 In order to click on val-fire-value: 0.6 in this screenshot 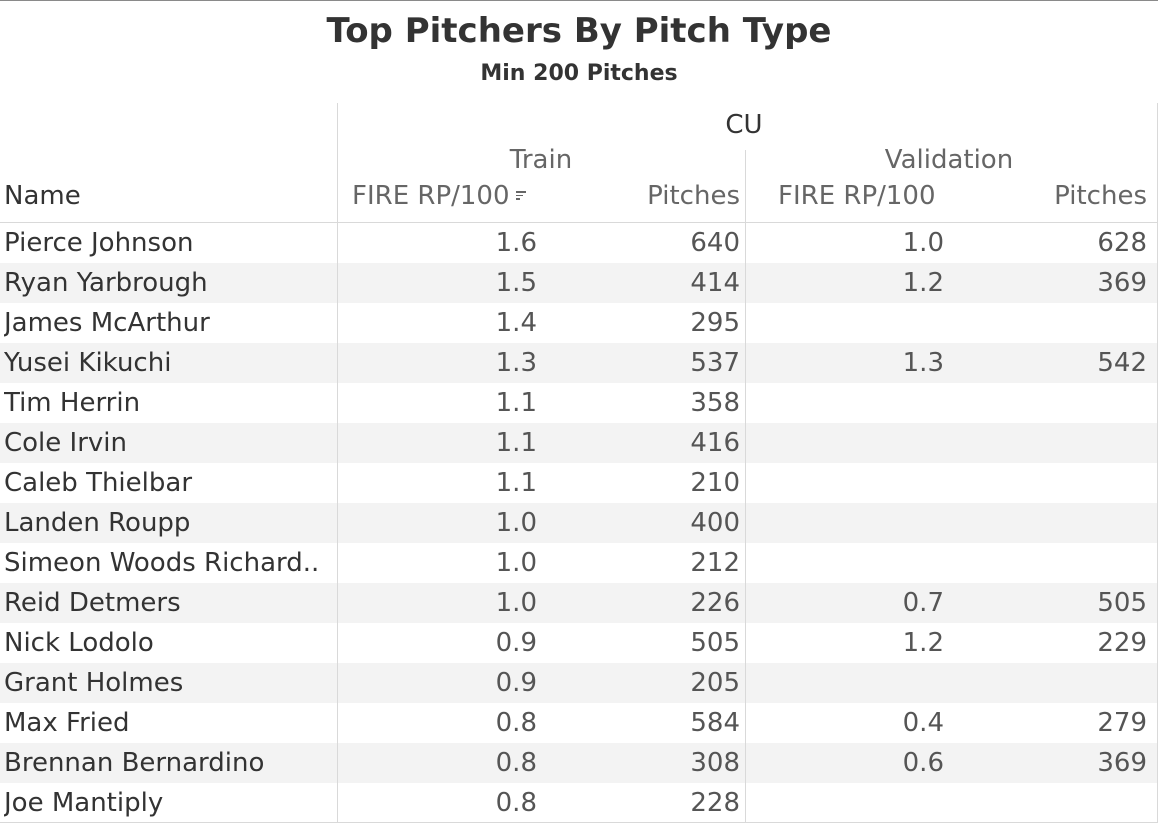, I will do `click(923, 763)`.